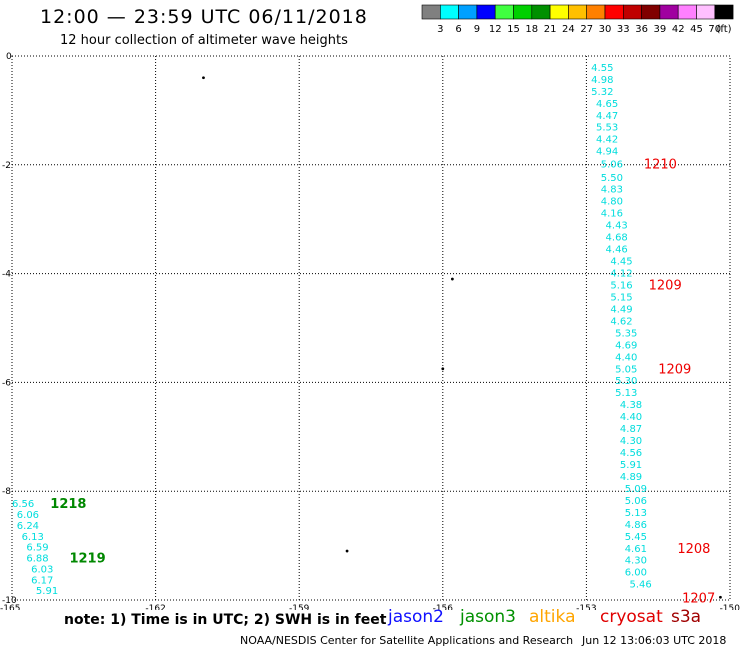  What do you see at coordinates (6, 166) in the screenshot?
I see `y-tick-label: -2` at bounding box center [6, 166].